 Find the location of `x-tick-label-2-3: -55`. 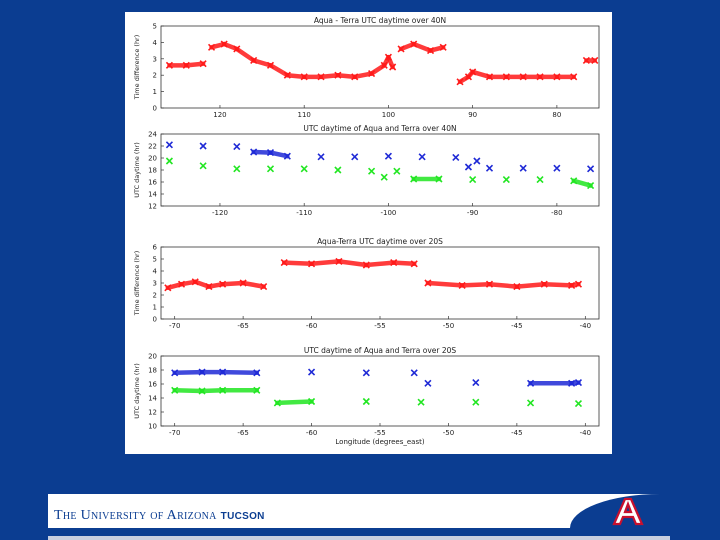

x-tick-label-2-3: -55 is located at coordinates (379, 326).